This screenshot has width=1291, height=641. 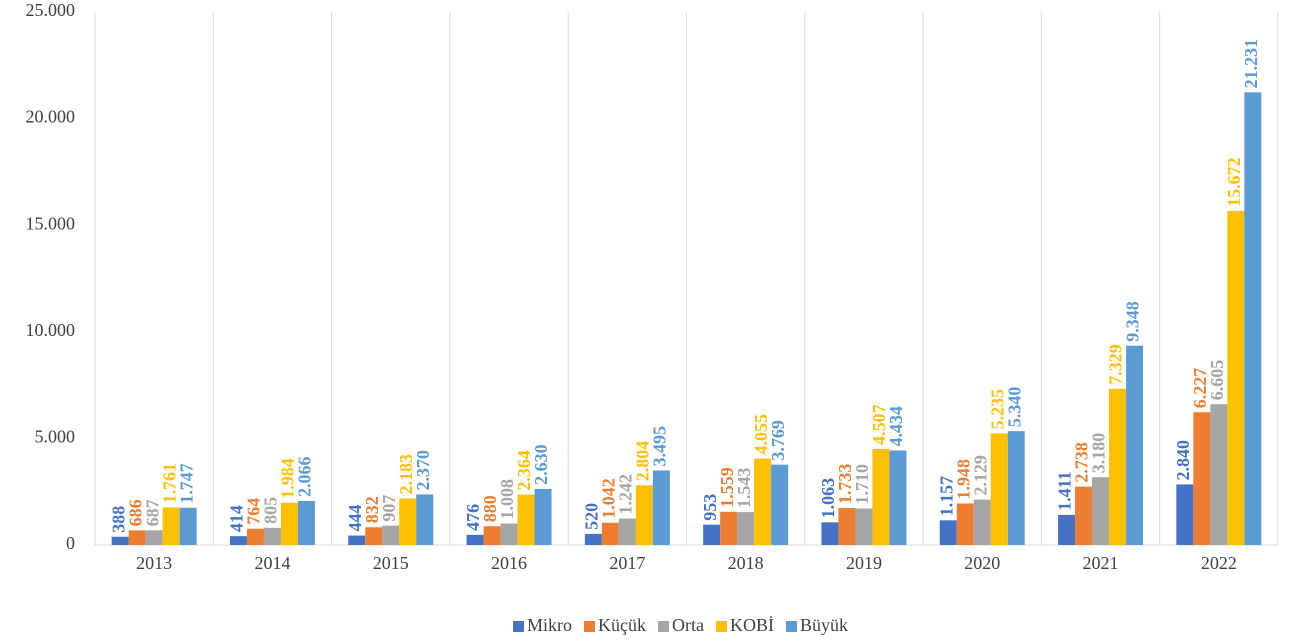 I want to click on value-label: 1.747, so click(x=186, y=483).